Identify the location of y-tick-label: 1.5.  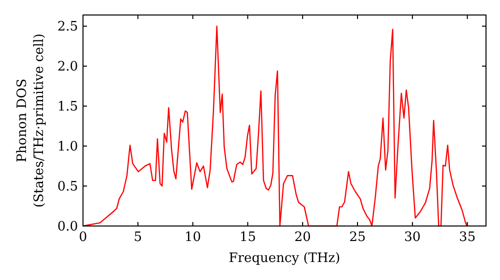
(67, 107).